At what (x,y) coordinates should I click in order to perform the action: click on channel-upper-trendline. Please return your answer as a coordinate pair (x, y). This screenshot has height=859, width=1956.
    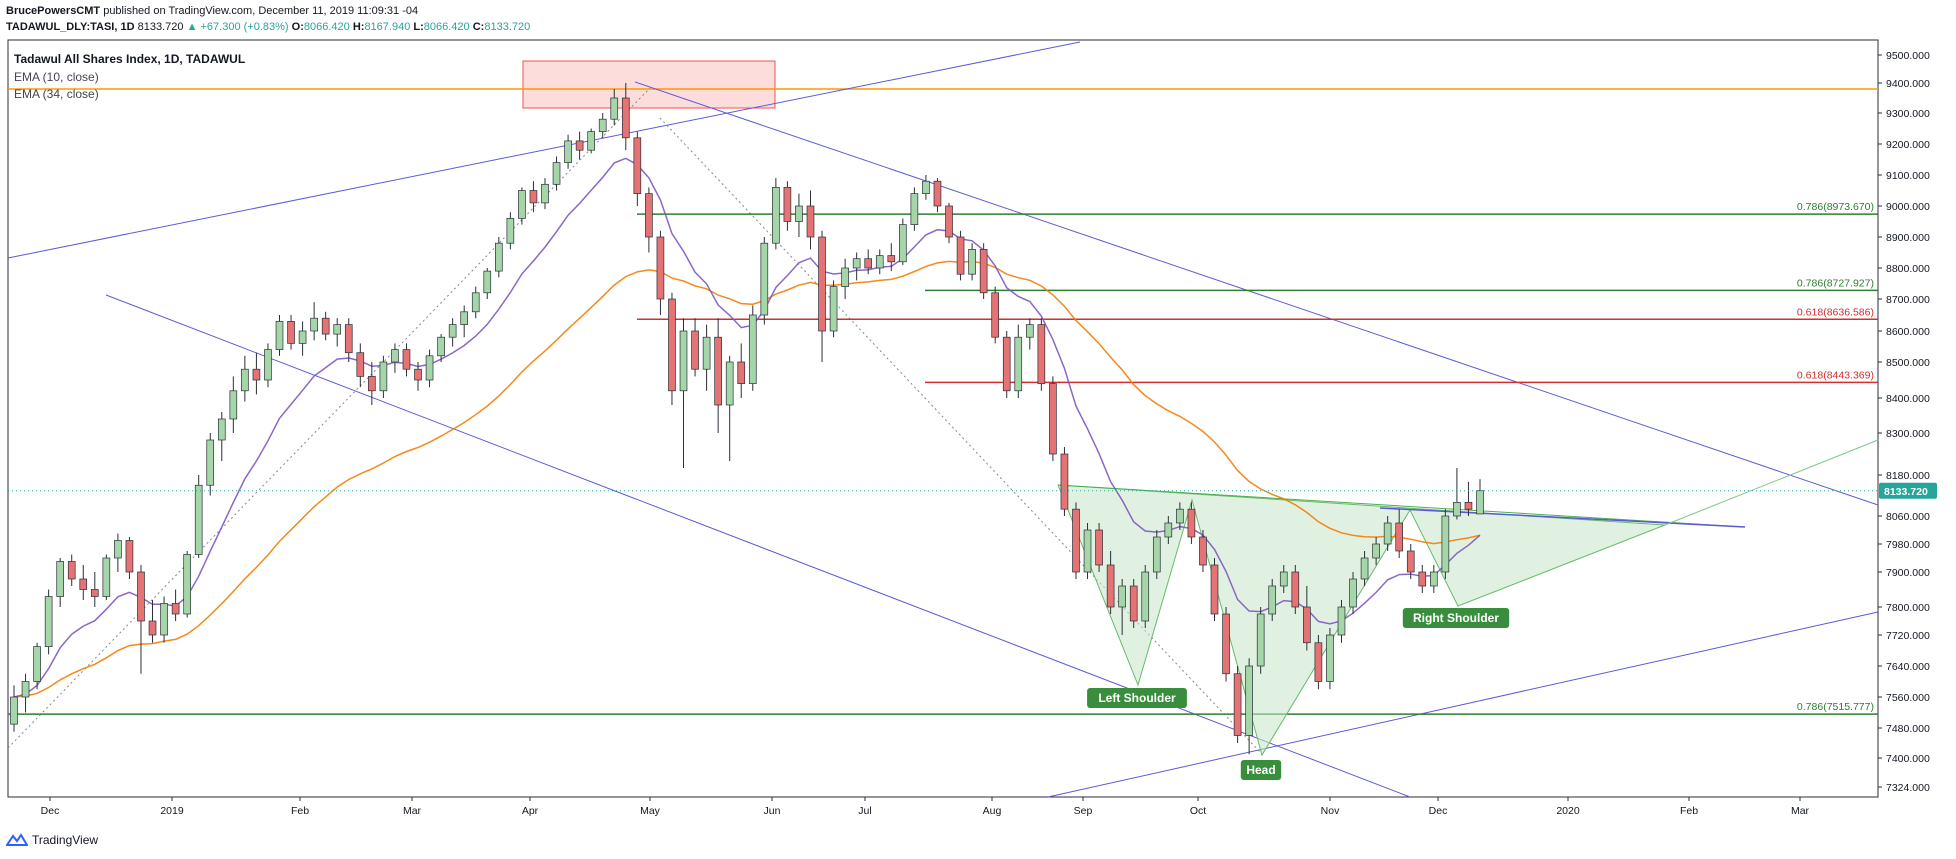
    Looking at the image, I should click on (544, 150).